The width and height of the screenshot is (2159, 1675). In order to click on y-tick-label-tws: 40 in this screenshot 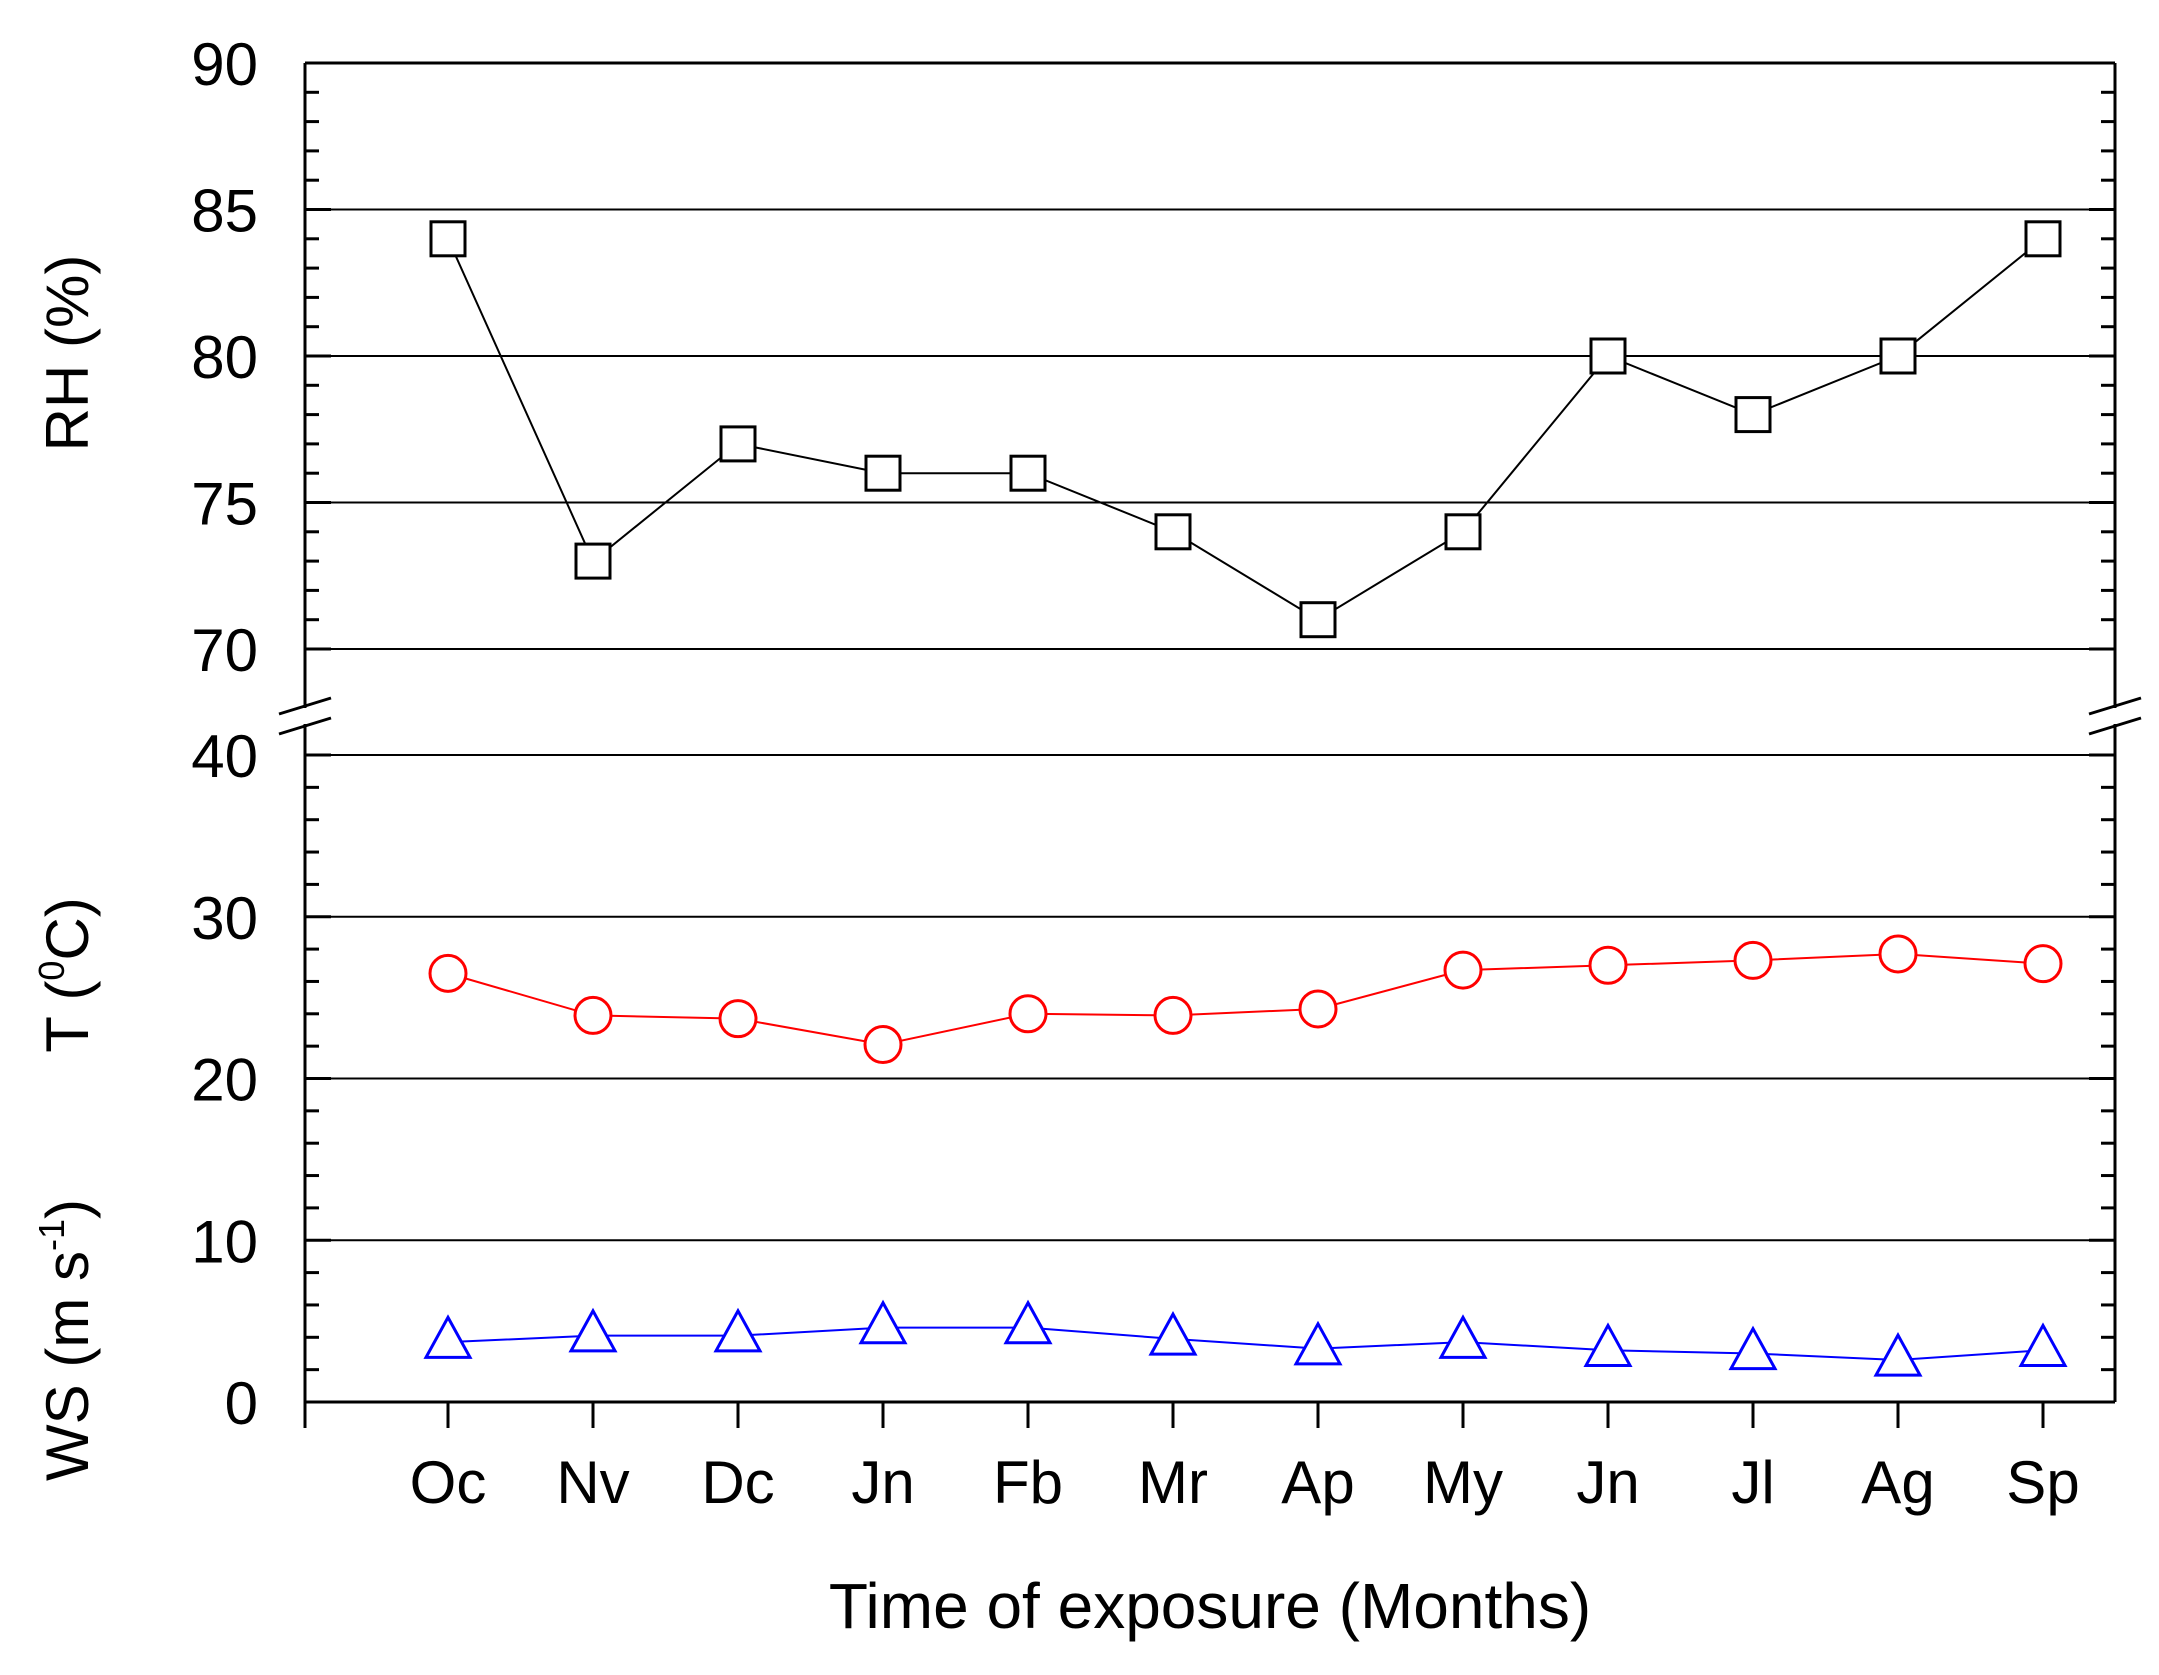, I will do `click(224, 756)`.